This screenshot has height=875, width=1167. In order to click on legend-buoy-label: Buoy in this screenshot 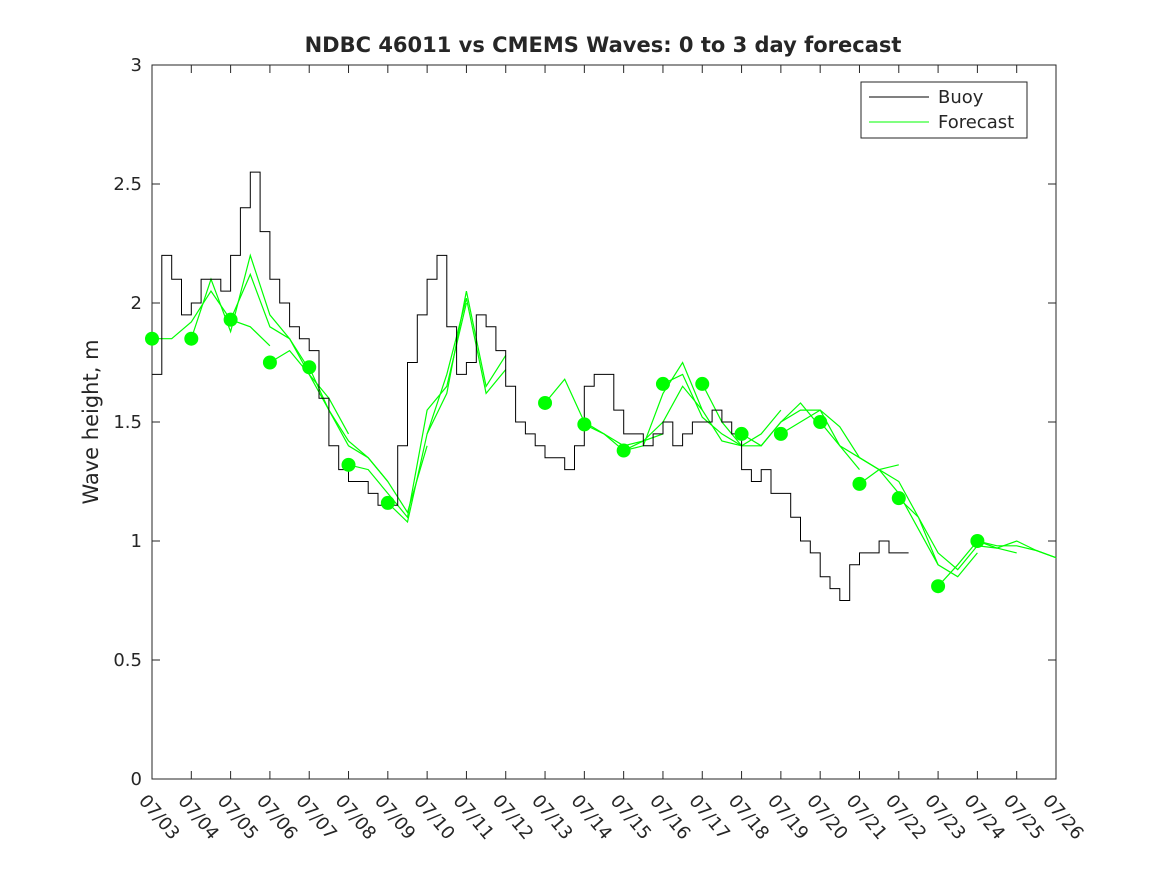, I will do `click(961, 97)`.